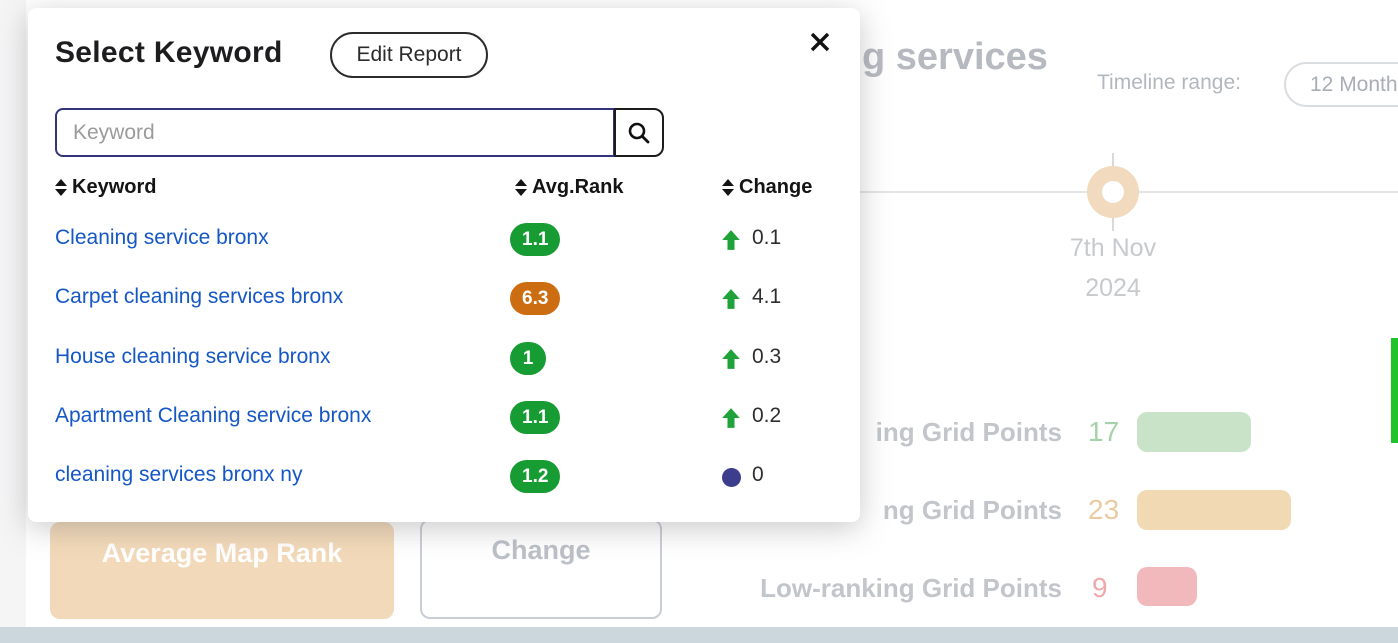 The height and width of the screenshot is (643, 1398). Describe the element at coordinates (162, 237) in the screenshot. I see `keyword-link: Cleaning service bronx` at that location.